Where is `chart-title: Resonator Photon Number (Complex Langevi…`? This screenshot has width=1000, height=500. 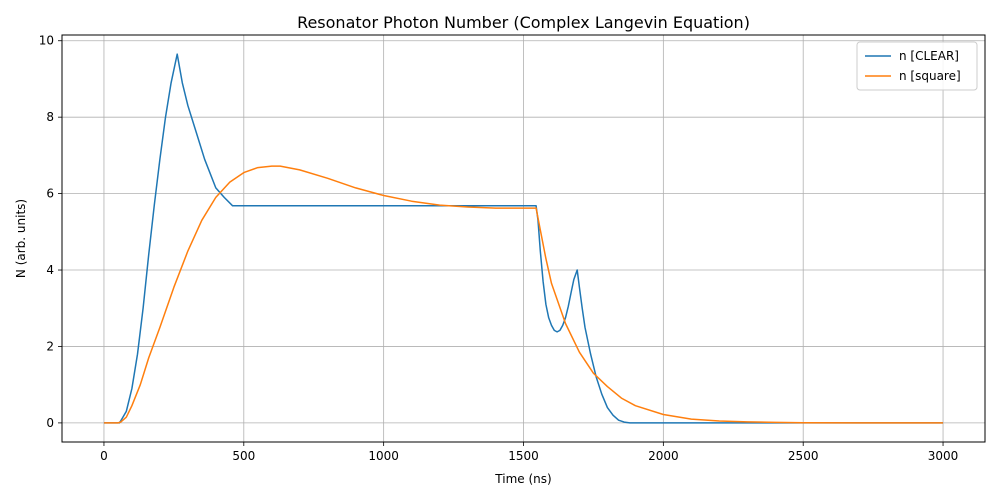
chart-title: Resonator Photon Number (Complex Langevi… is located at coordinates (523, 22).